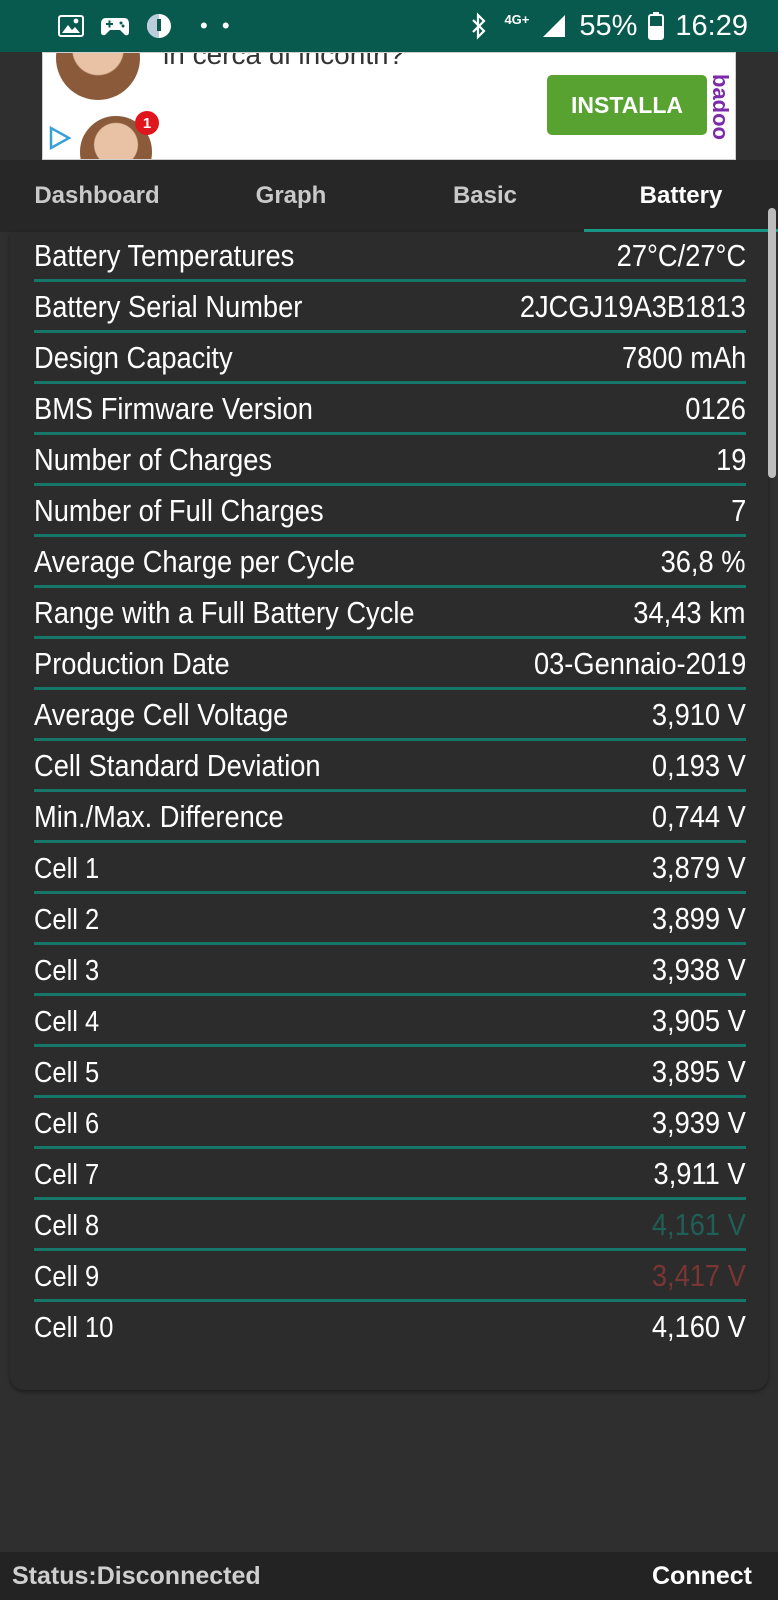  What do you see at coordinates (698, 867) in the screenshot?
I see `cell-voltage: 3,879 V` at bounding box center [698, 867].